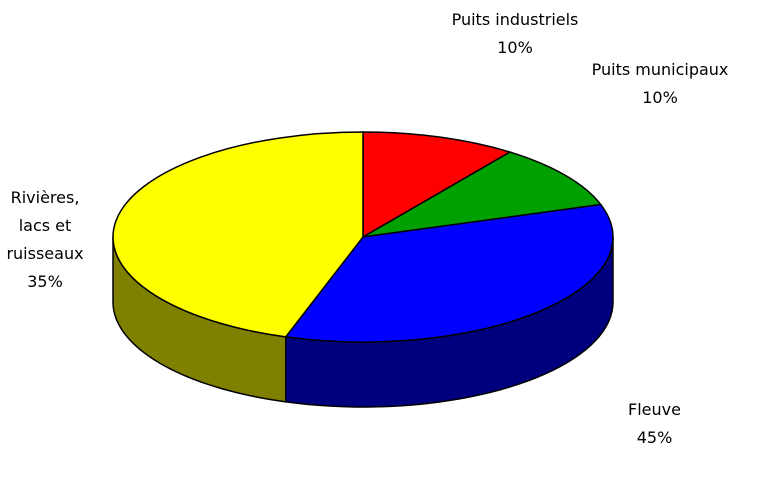  I want to click on slice-label: Puits municipaux 10%, so click(660, 84).